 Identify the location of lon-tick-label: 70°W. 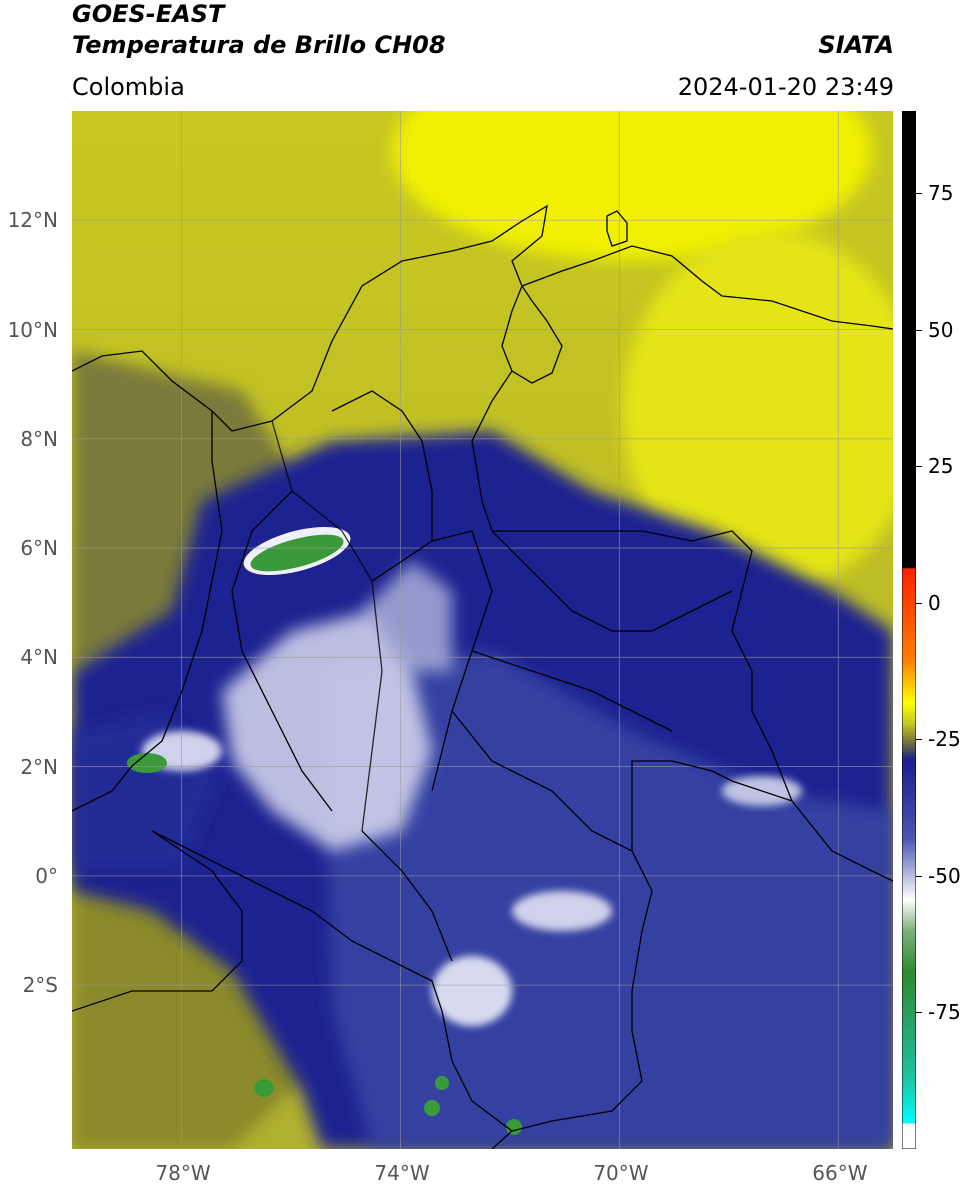
(621, 1173).